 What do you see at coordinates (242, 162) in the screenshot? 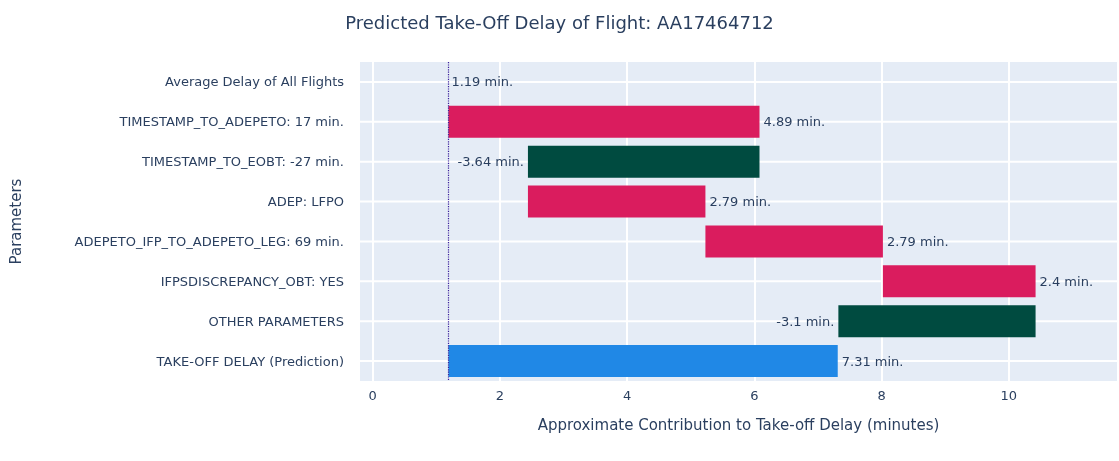
I see `y-tick-label: TIMESTAMP_TO_EOBT: -27 min.` at bounding box center [242, 162].